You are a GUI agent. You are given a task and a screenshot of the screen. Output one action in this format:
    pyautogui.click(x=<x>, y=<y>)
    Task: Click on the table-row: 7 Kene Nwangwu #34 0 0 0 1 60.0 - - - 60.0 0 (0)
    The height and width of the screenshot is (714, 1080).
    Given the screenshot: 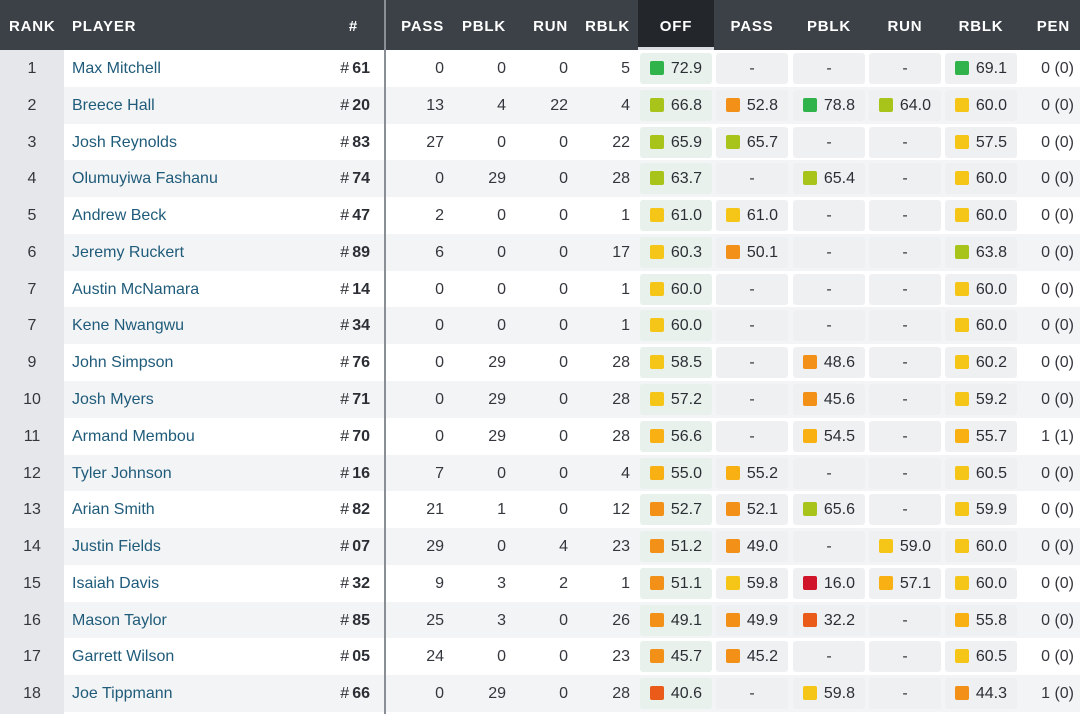 What is the action you would take?
    pyautogui.click(x=540, y=326)
    